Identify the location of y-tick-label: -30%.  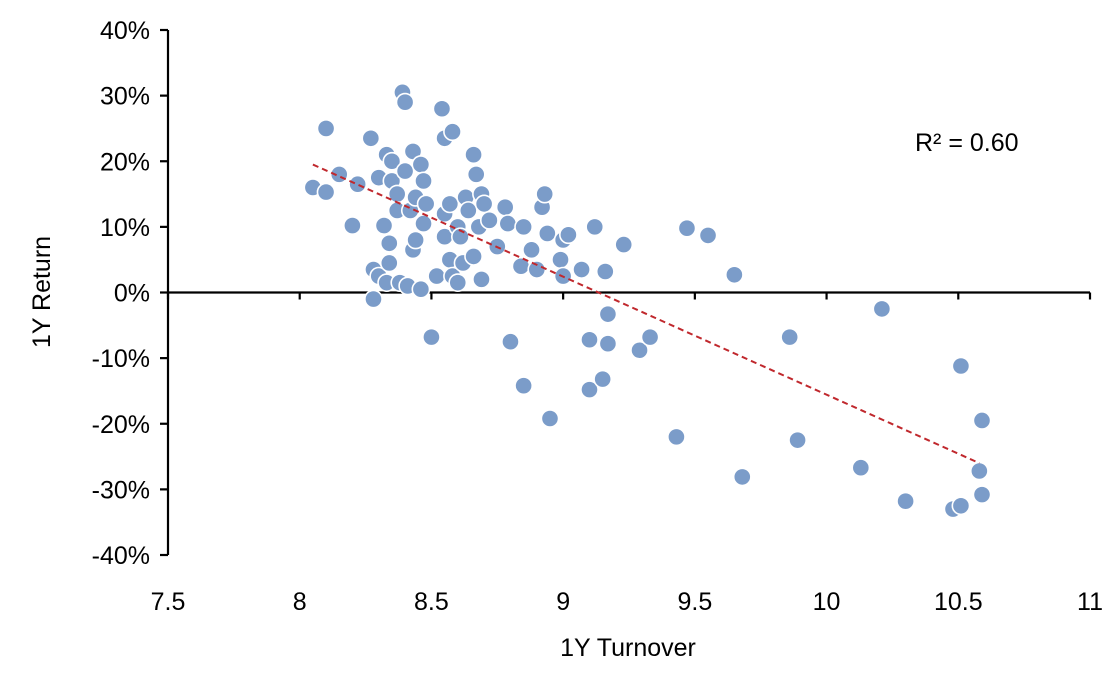
(121, 490).